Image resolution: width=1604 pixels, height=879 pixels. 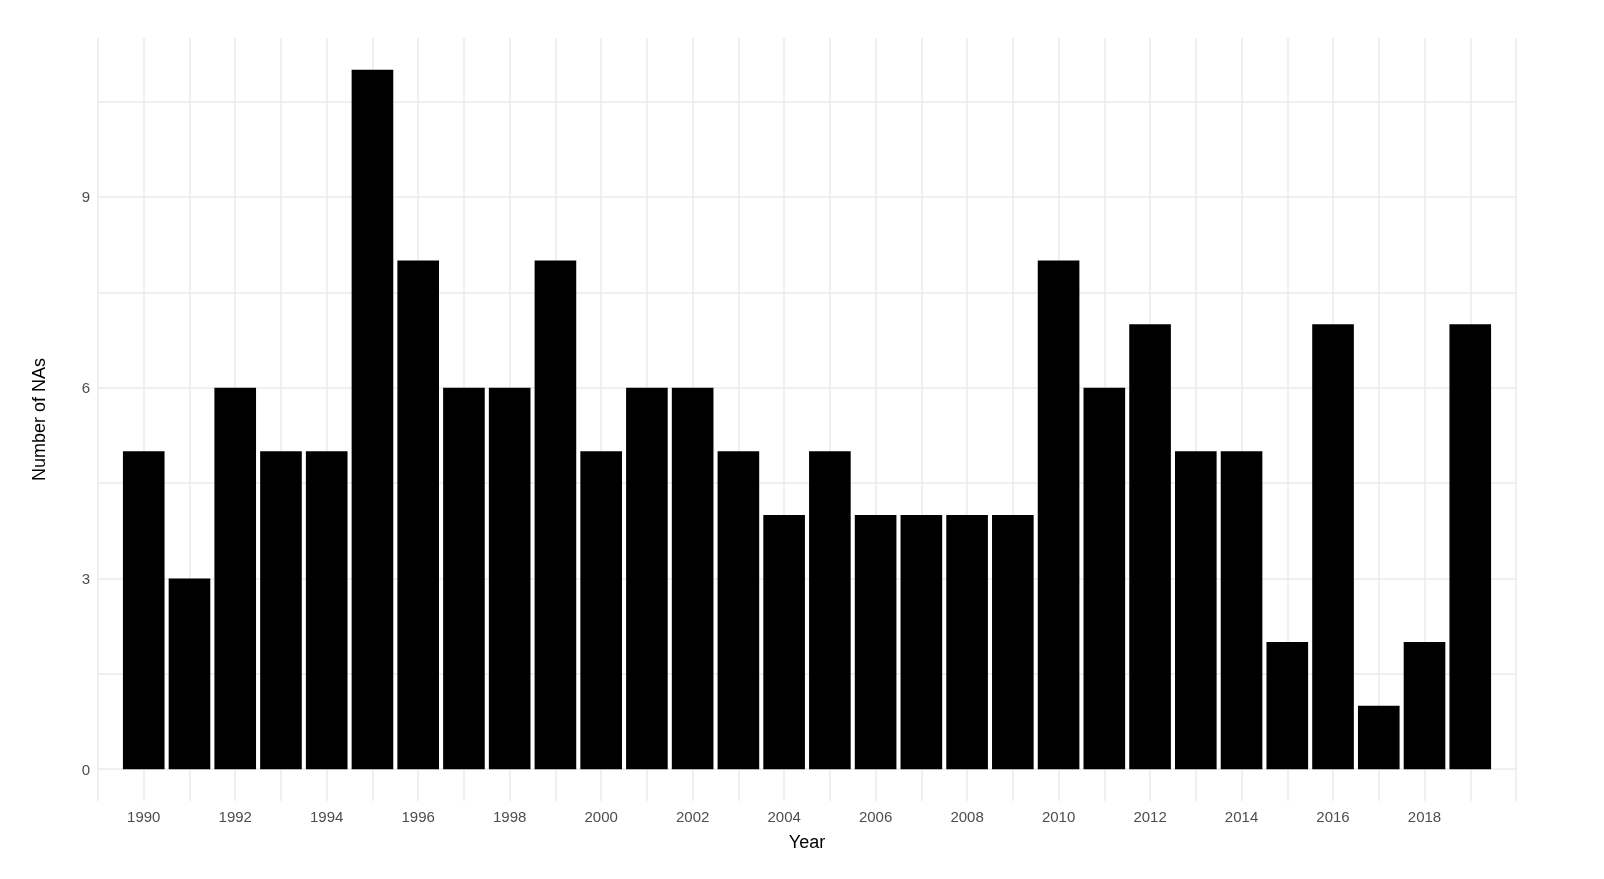 I want to click on x-tick-label: 2008, so click(x=967, y=816).